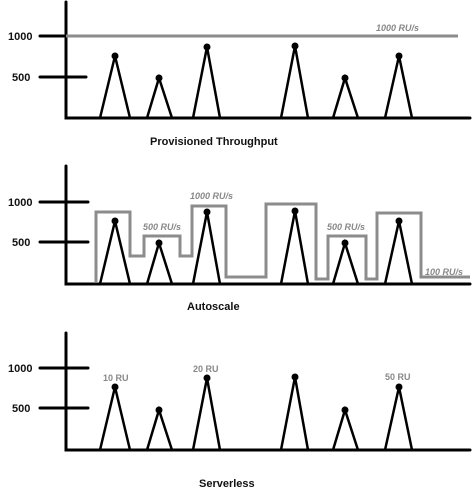 The width and height of the screenshot is (474, 493). Describe the element at coordinates (211, 196) in the screenshot. I see `autoscale-annotation: 1000 RU/s` at that location.